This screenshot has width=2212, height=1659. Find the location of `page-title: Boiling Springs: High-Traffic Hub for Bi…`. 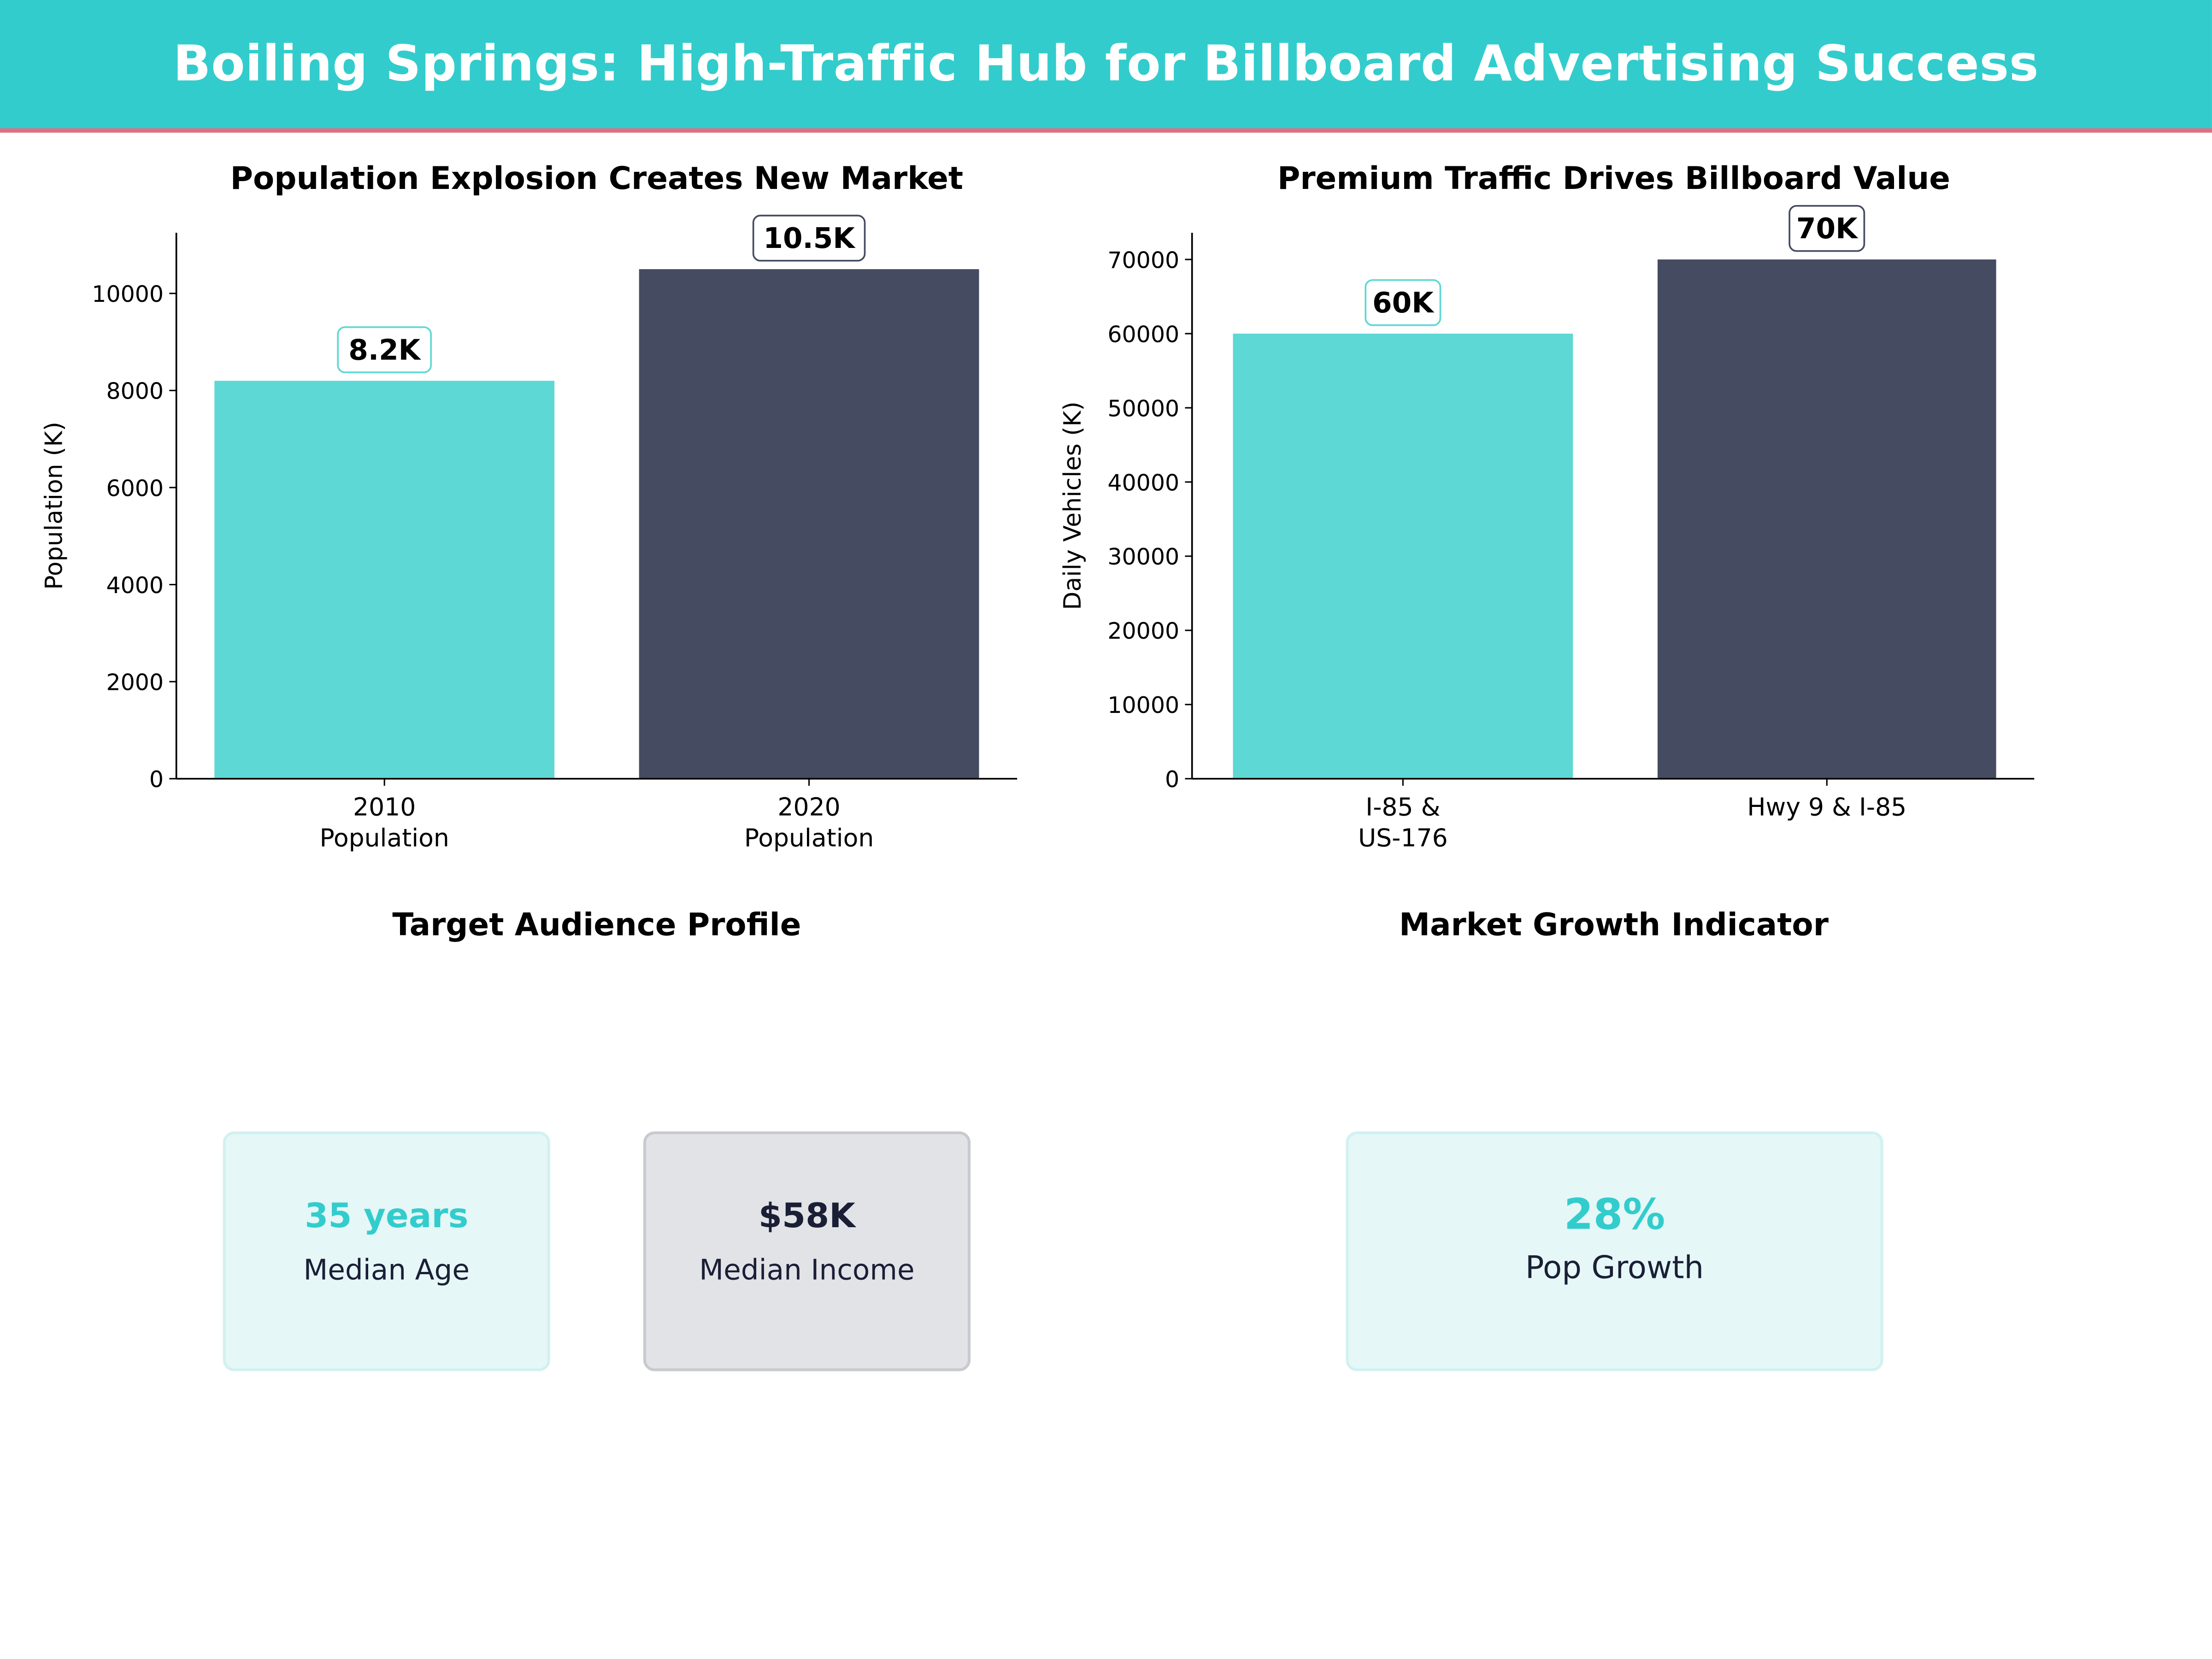

page-title: Boiling Springs: High-Traffic Hub for Bi… is located at coordinates (1106, 64).